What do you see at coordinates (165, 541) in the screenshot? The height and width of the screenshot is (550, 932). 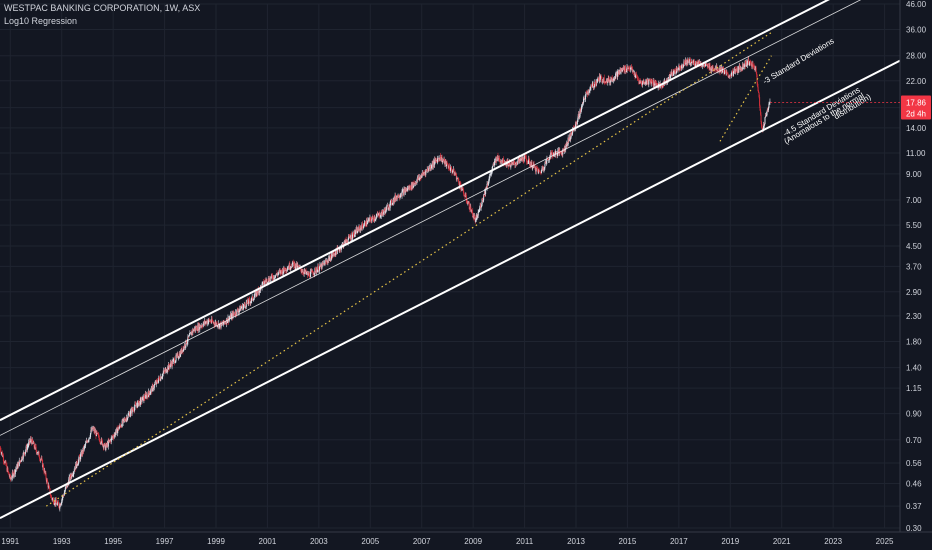 I see `x-tick-label: 1997` at bounding box center [165, 541].